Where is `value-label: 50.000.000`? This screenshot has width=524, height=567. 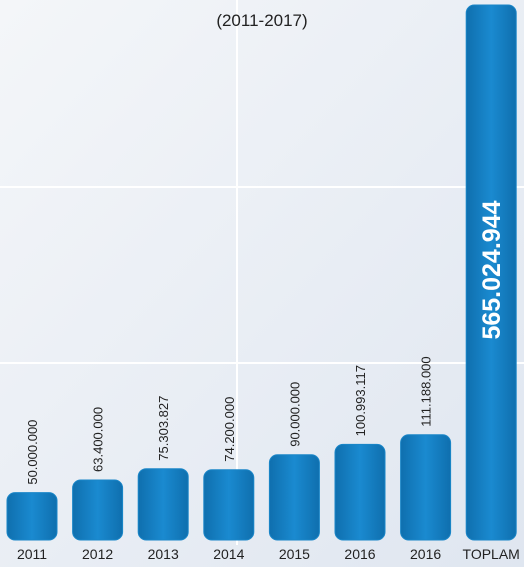 value-label: 50.000.000 is located at coordinates (32, 452).